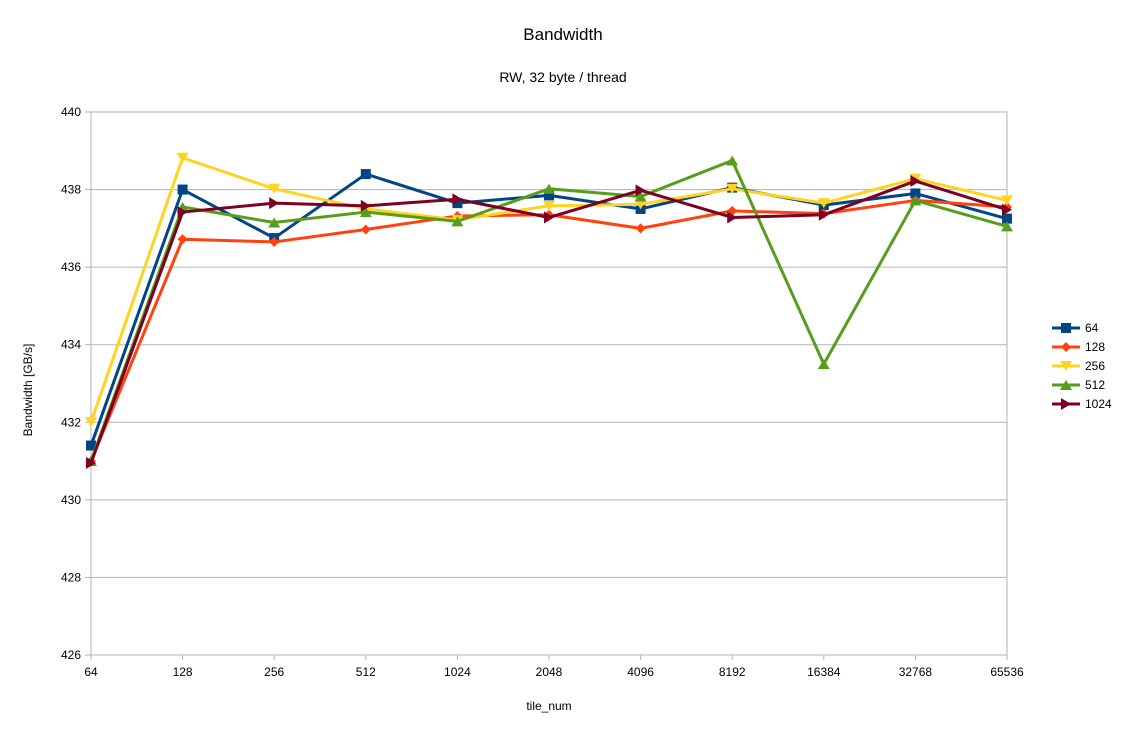 This screenshot has height=731, width=1125. I want to click on legend-label: 128, so click(1095, 347).